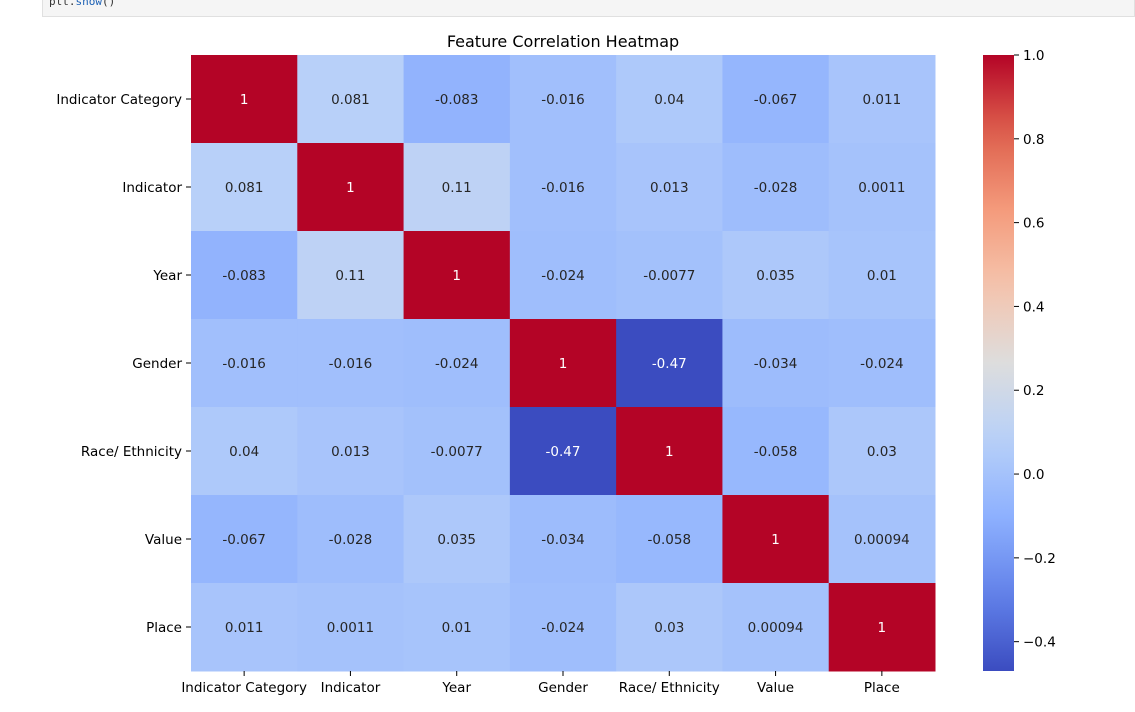 Image resolution: width=1135 pixels, height=712 pixels. What do you see at coordinates (59, 4) in the screenshot?
I see `code-object: plt` at bounding box center [59, 4].